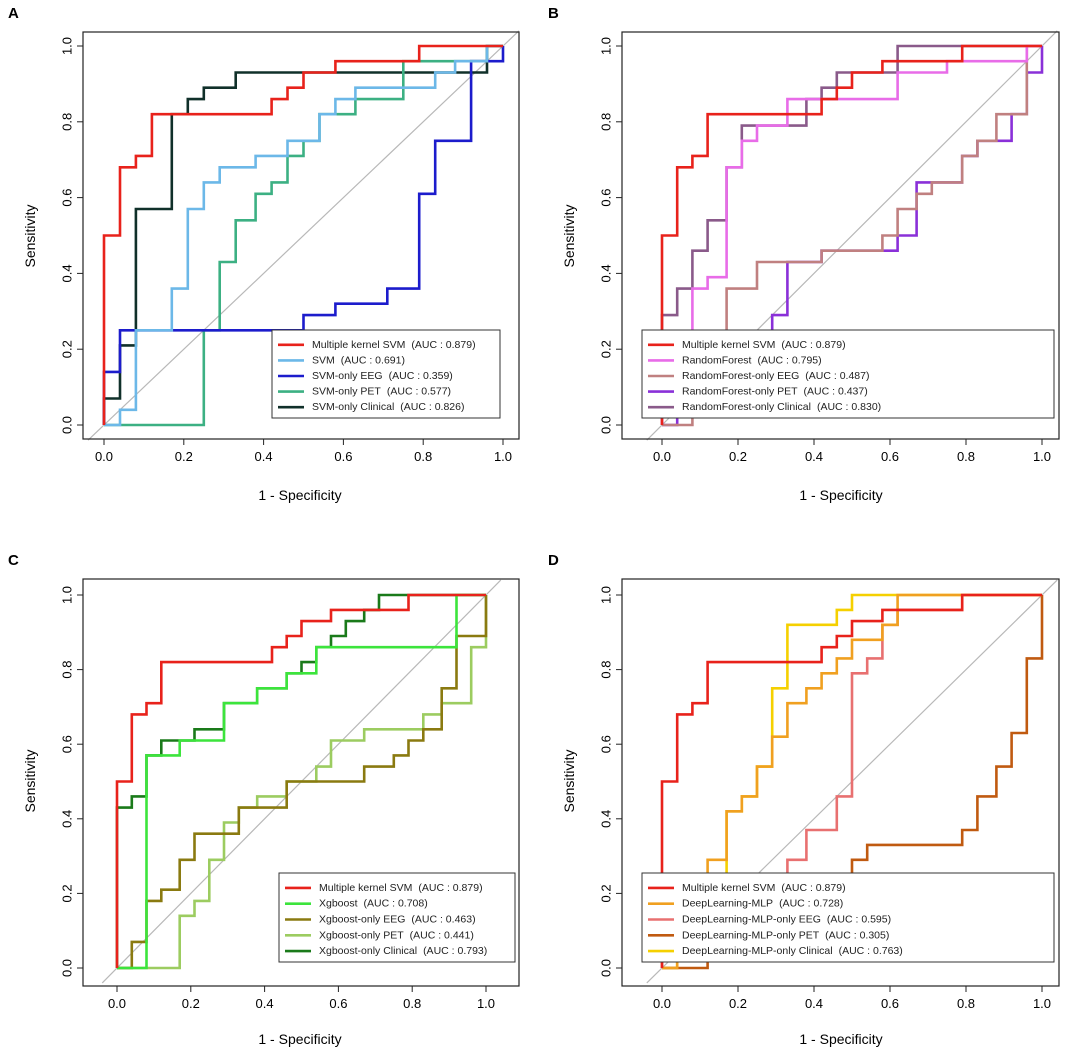 The image size is (1084, 1056). Describe the element at coordinates (727, 903) in the screenshot. I see `legend-series-name: DeepLearning-MLP` at that location.